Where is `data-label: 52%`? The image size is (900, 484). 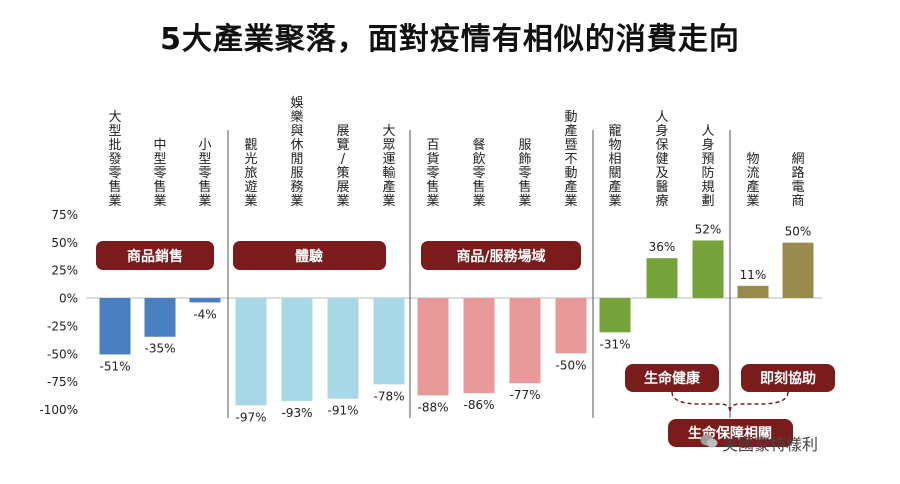 data-label: 52% is located at coordinates (708, 229).